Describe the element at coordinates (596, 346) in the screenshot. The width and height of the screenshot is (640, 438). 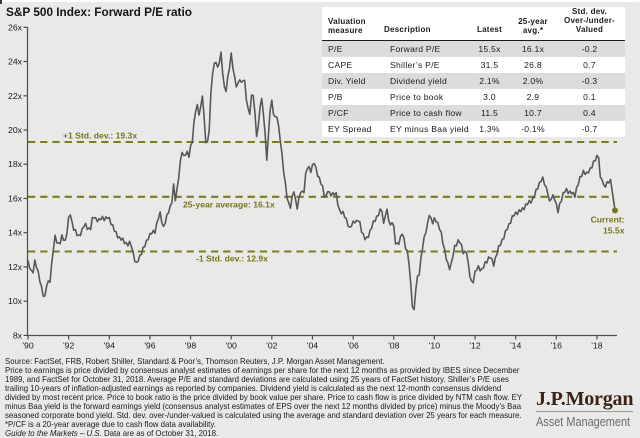
I see `svg-text: '18` at that location.